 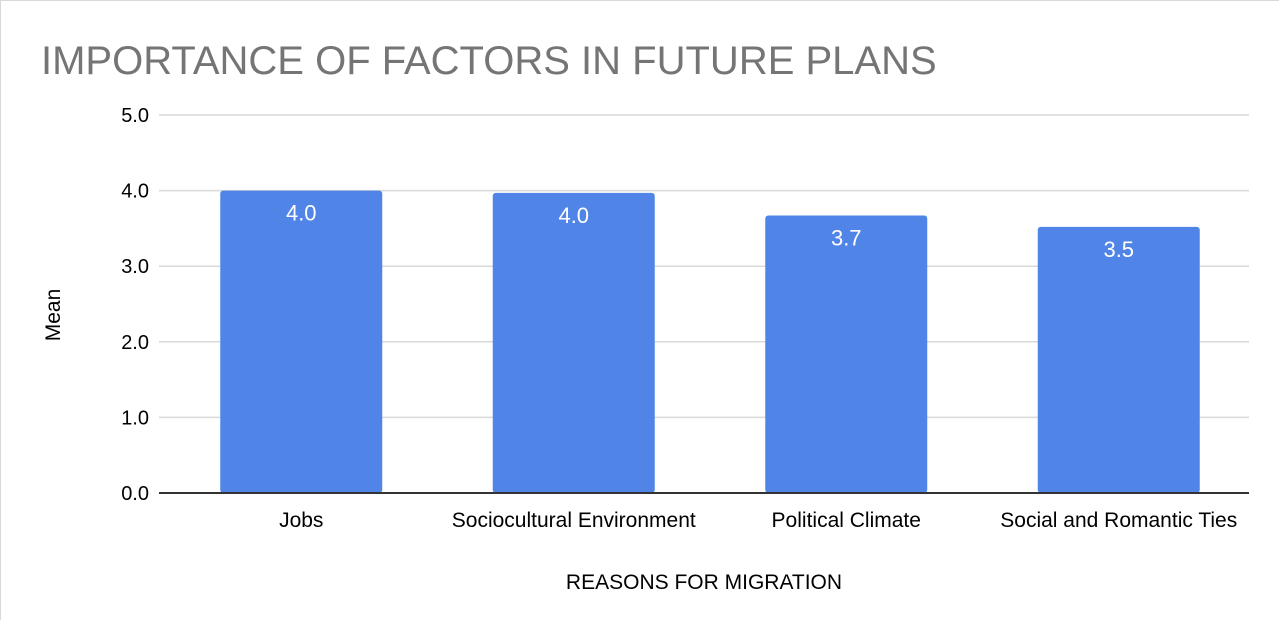 What do you see at coordinates (710, 231) in the screenshot?
I see `data-labels: 4.0 4.0 3.7 3.5` at bounding box center [710, 231].